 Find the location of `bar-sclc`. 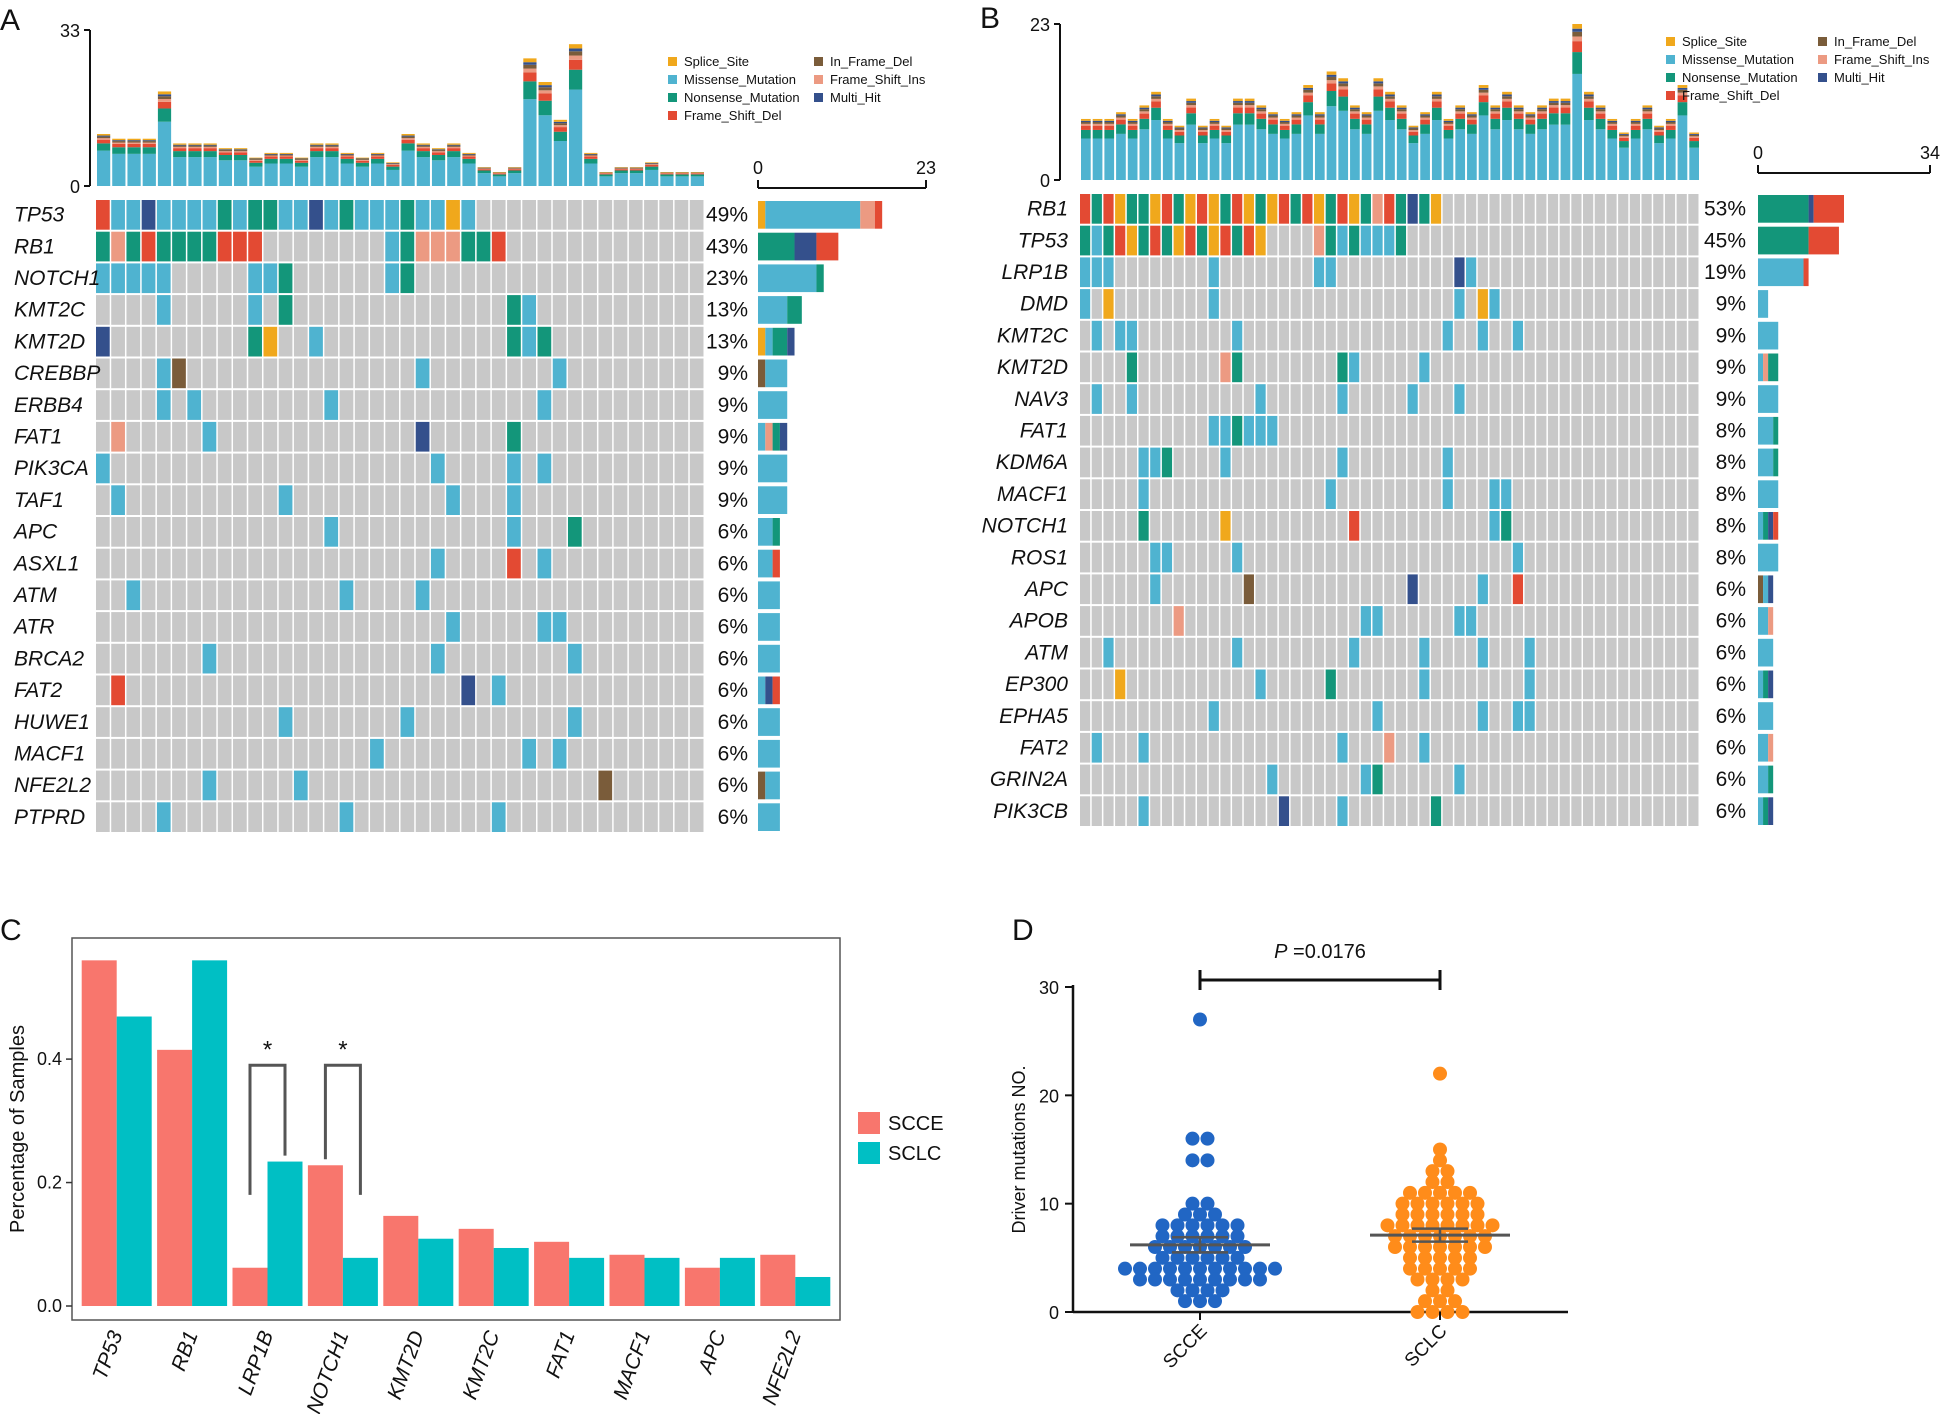

bar-sclc is located at coordinates (210, 1133).